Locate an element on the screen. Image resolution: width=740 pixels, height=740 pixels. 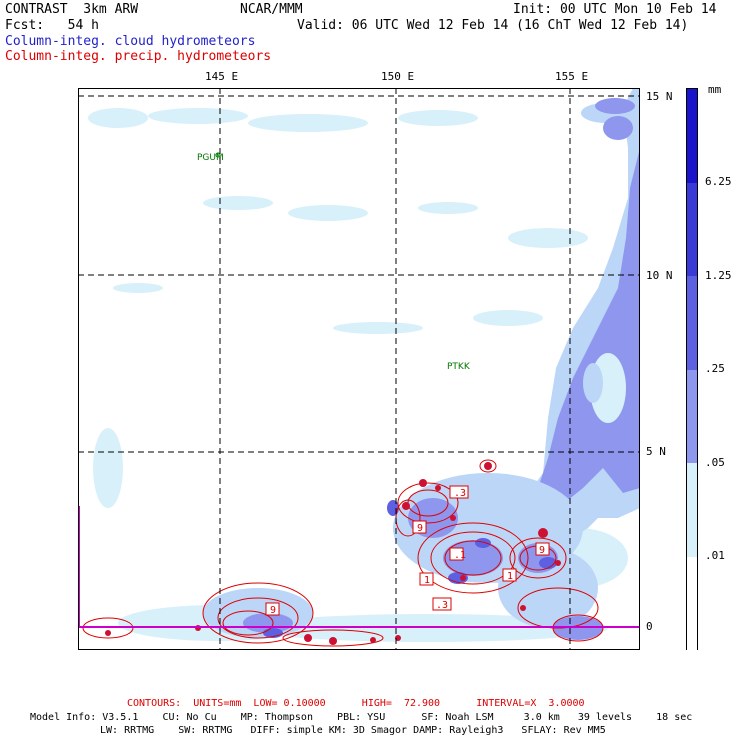
lat-label-0: 0 is located at coordinates (649, 626).